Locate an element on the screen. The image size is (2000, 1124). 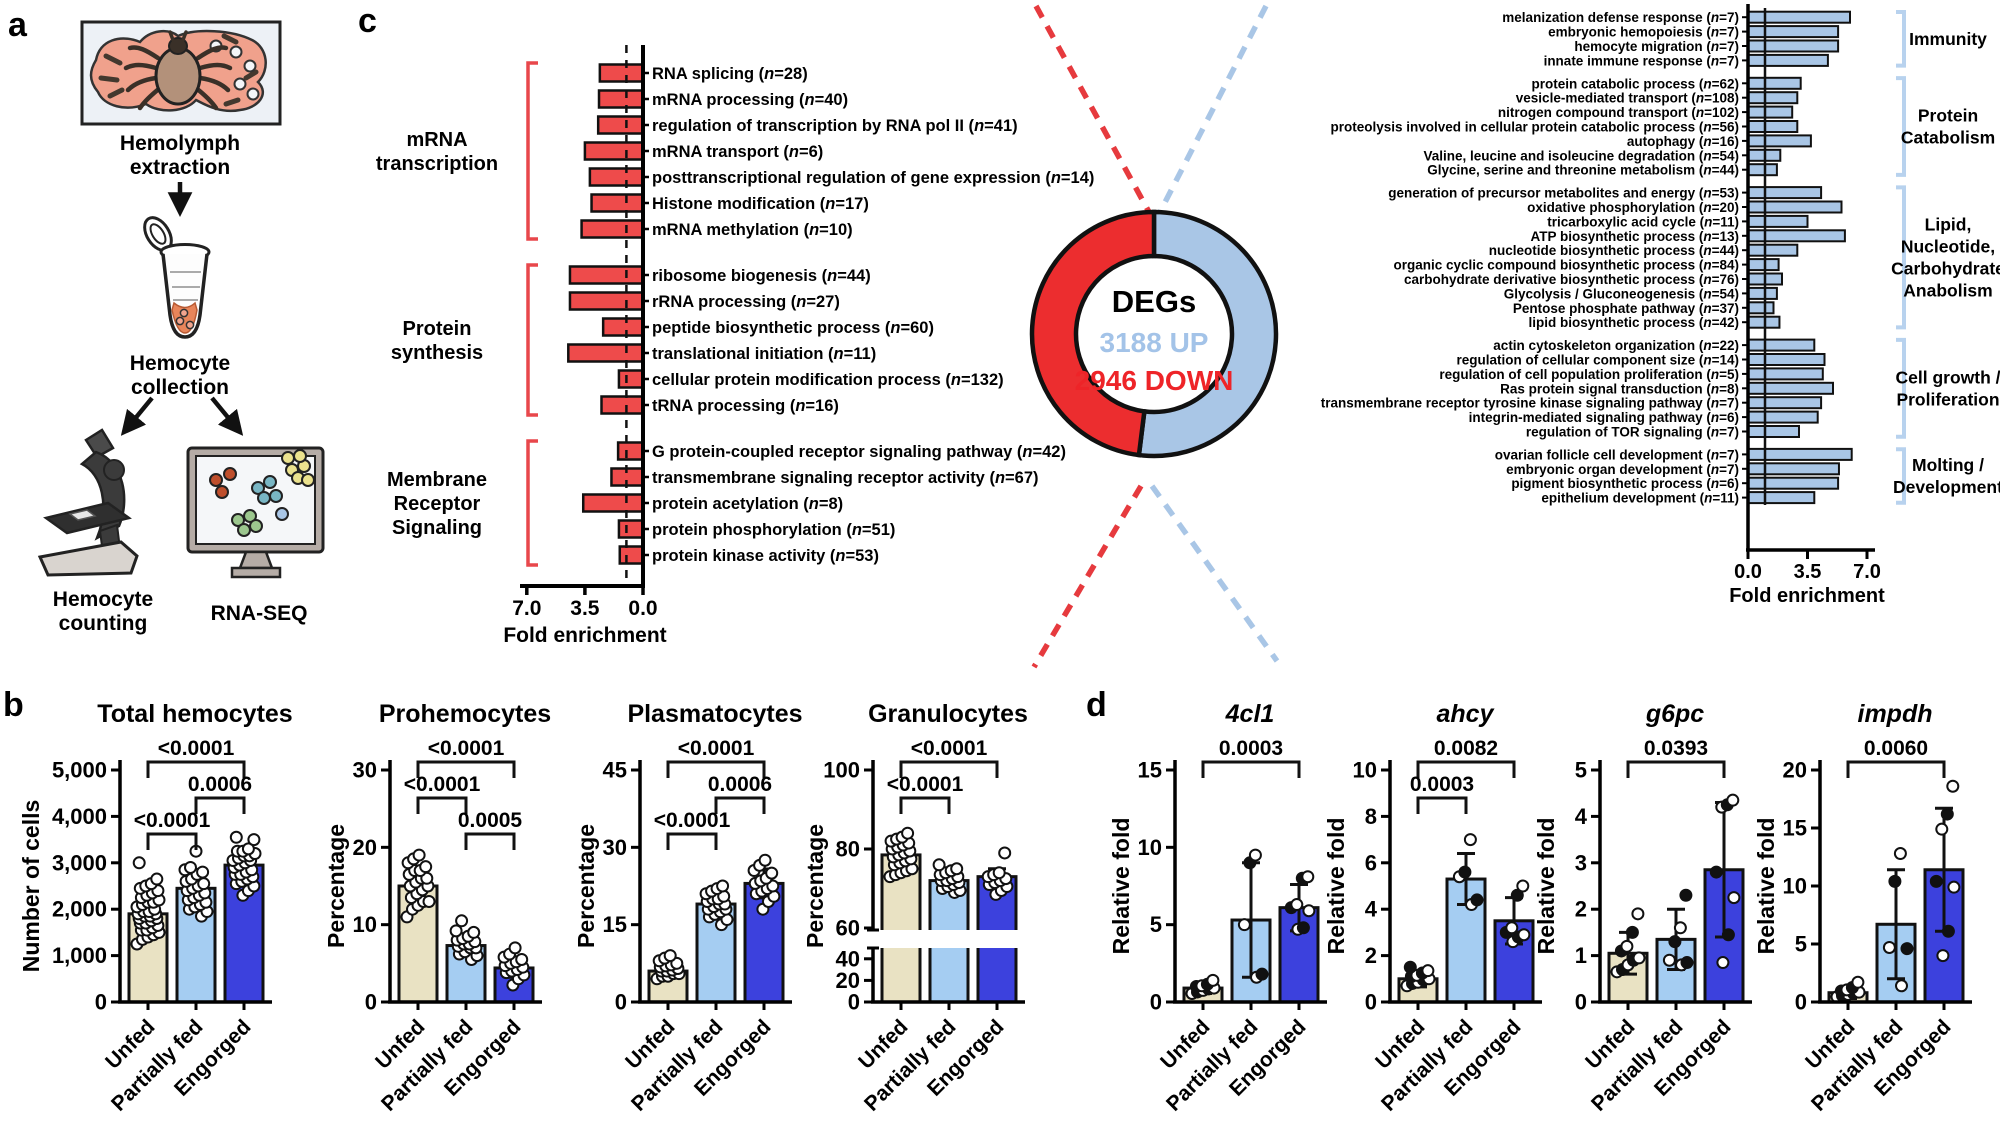
y-tick-label: 10 is located at coordinates (365, 924).